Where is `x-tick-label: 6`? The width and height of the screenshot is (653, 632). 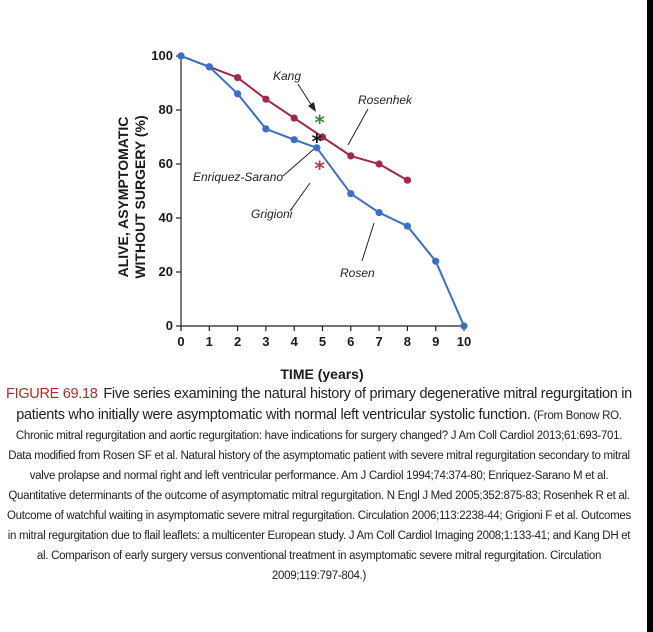 x-tick-label: 6 is located at coordinates (350, 341).